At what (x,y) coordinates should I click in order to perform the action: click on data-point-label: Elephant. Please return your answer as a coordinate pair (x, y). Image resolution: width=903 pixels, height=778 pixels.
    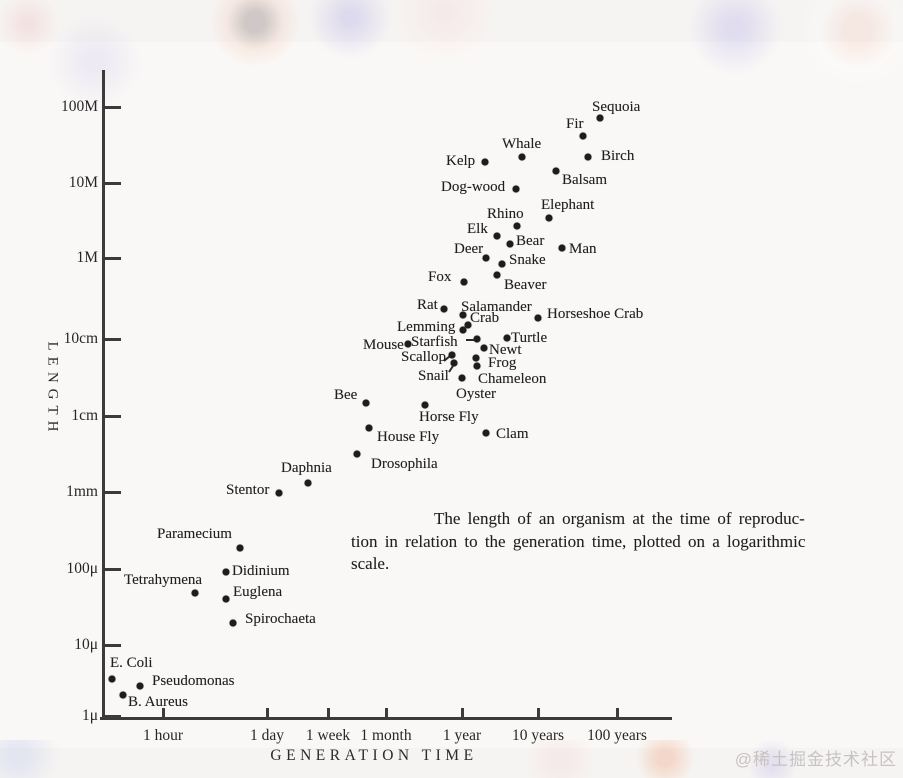
    Looking at the image, I should click on (568, 205).